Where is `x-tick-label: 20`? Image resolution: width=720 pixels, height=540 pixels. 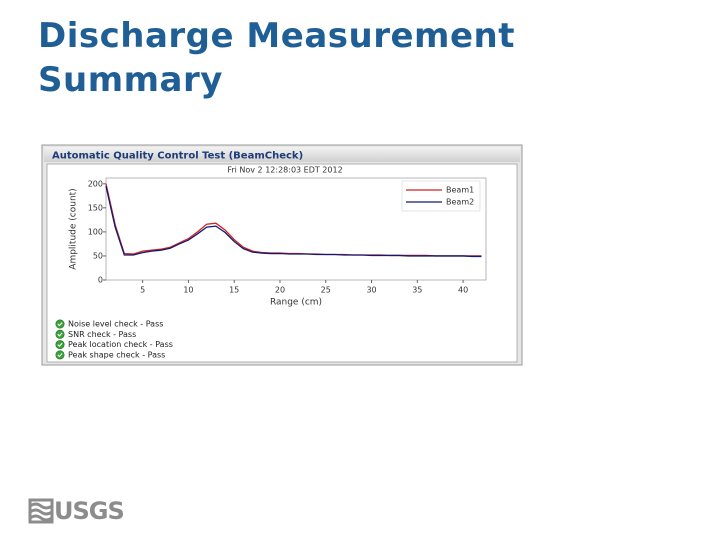
x-tick-label: 20 is located at coordinates (280, 290).